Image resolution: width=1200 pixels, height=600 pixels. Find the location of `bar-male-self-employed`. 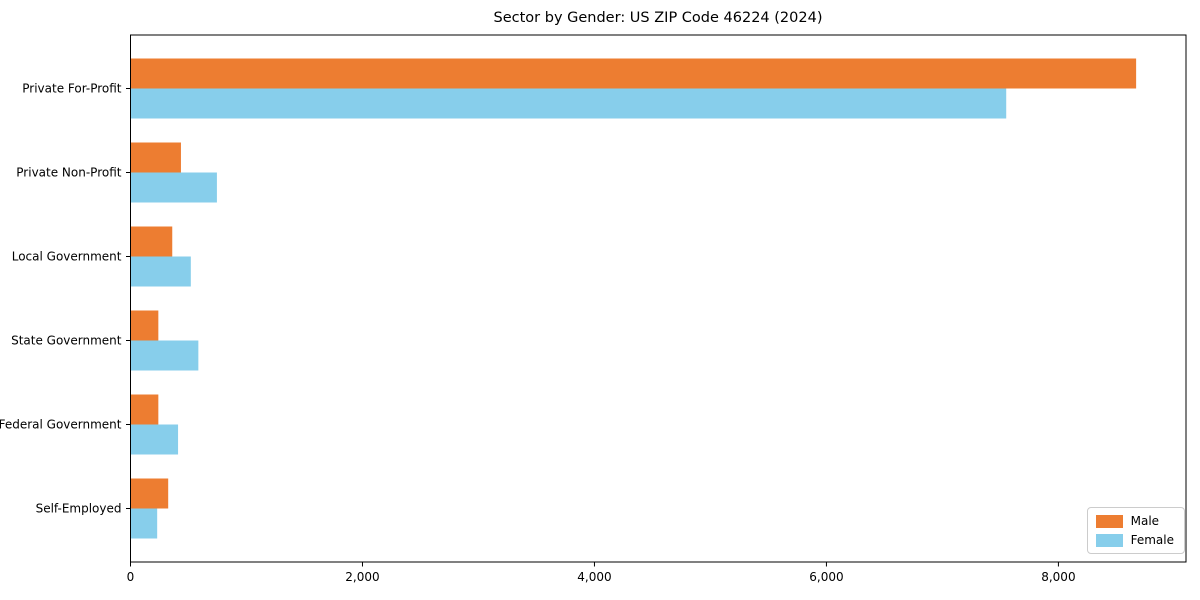

bar-male-self-employed is located at coordinates (149, 493).